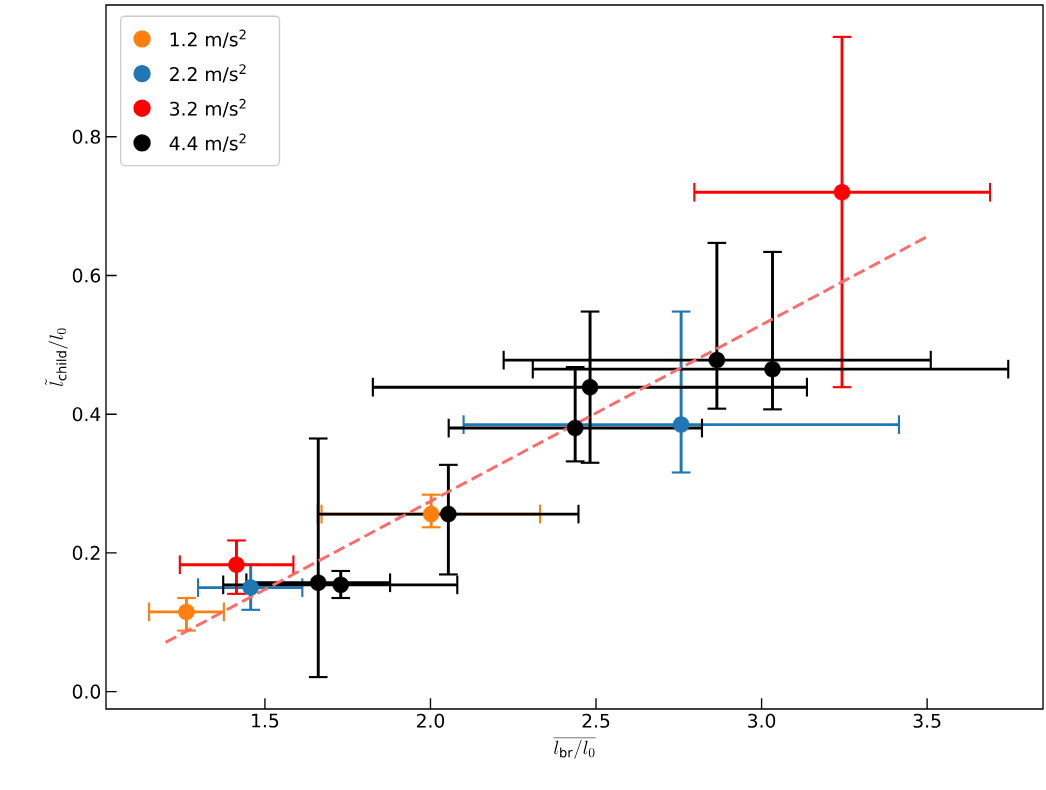 The image size is (1046, 790). Describe the element at coordinates (86, 136) in the screenshot. I see `y-tick-label: 0.8` at that location.